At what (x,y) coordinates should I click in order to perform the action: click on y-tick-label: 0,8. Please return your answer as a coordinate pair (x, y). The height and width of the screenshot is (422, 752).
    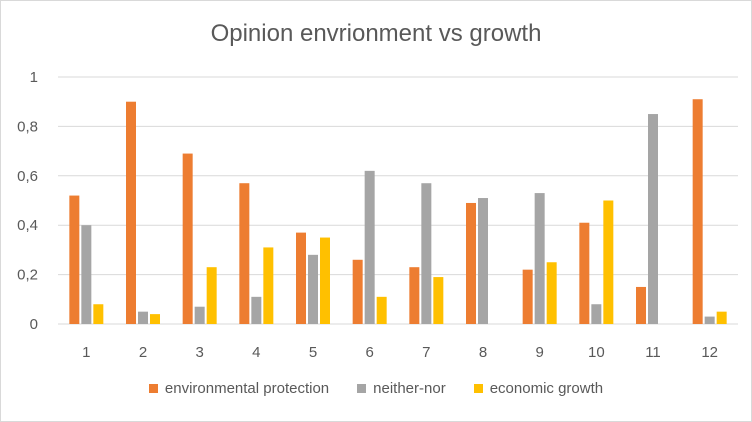
    Looking at the image, I should click on (27, 126).